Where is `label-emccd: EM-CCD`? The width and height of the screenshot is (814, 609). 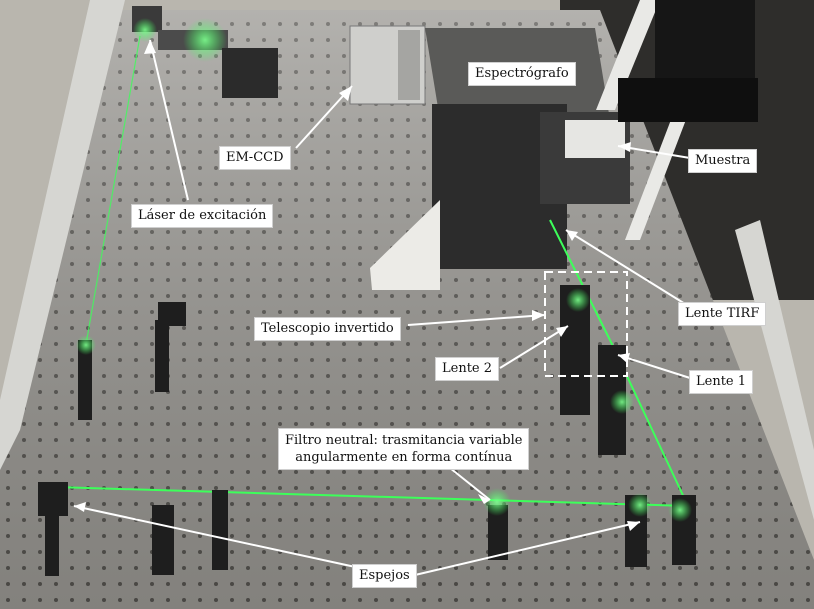
label-emccd: EM-CCD is located at coordinates (255, 158).